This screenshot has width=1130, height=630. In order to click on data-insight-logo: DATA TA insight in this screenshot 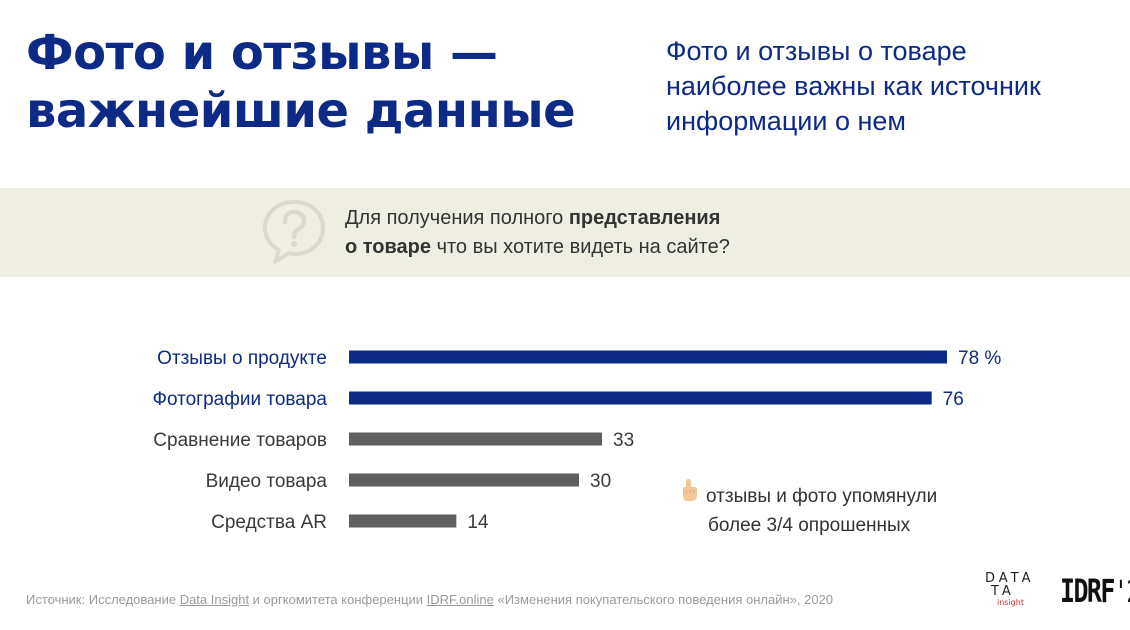, I will do `click(1010, 592)`.